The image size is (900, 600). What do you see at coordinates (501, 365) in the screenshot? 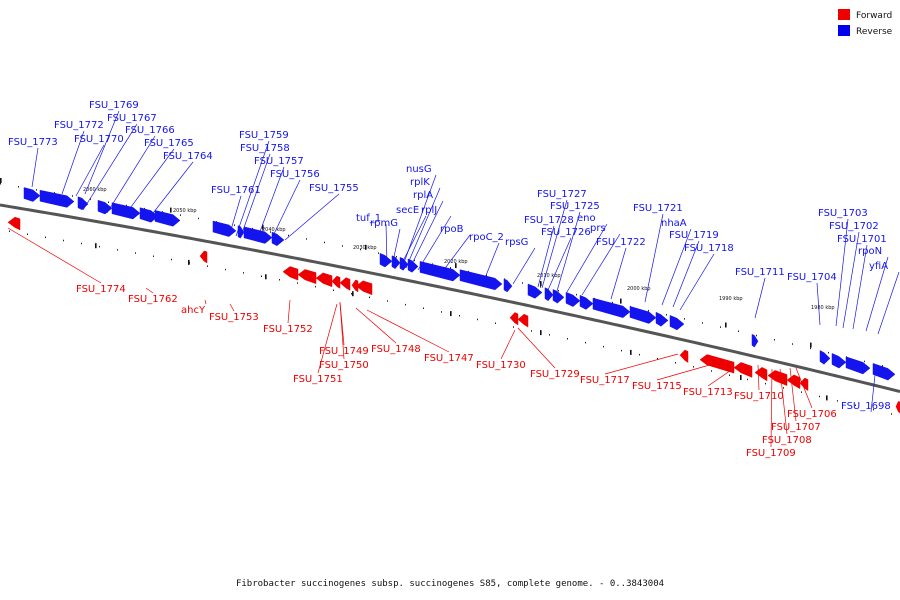
I see `gene-label-fsu-1730: FSU_1730` at bounding box center [501, 365].